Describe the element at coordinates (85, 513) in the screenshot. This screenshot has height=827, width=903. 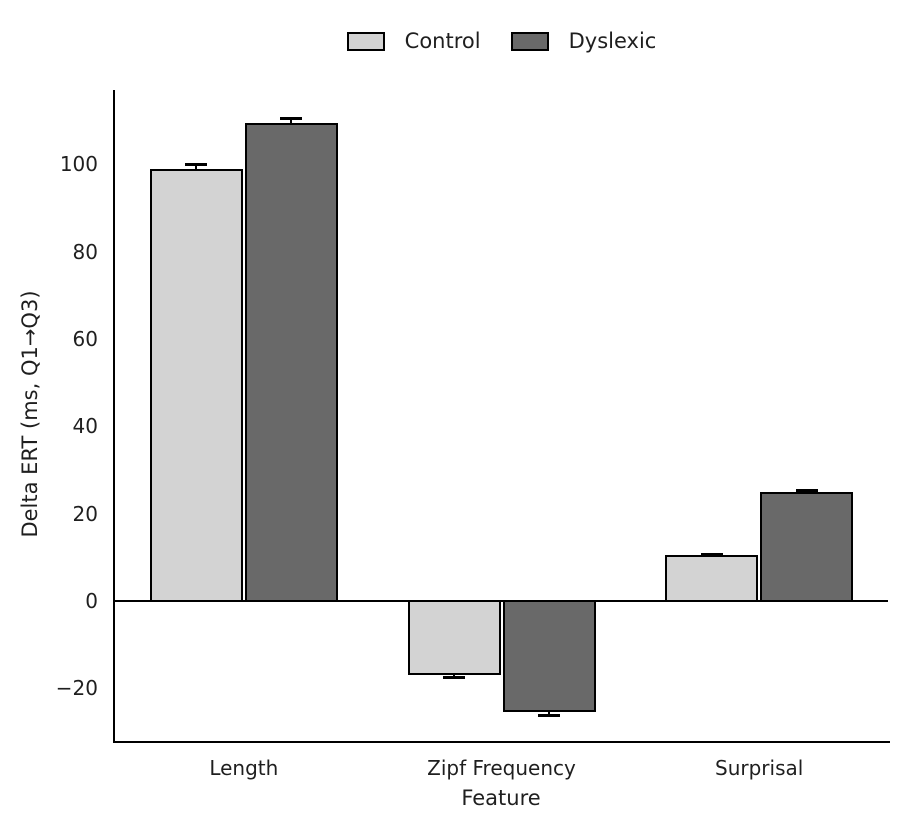
I see `y-tick-label-20: 20` at that location.